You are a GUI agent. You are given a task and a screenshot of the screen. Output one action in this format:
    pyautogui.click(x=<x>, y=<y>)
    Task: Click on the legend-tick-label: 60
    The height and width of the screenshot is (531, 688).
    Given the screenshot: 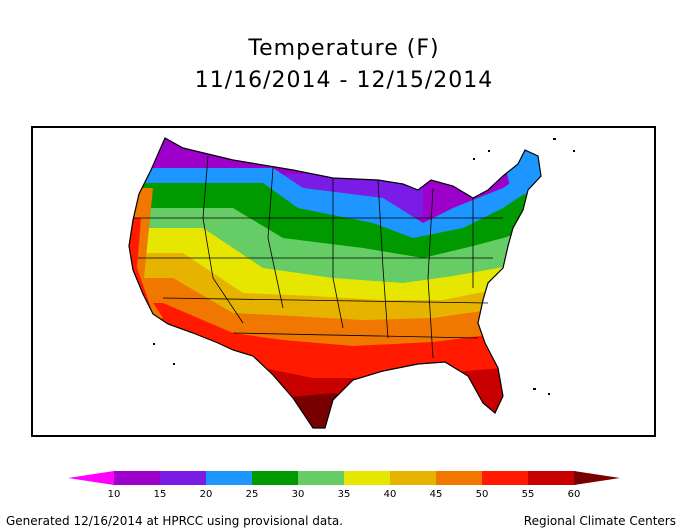 What is the action you would take?
    pyautogui.click(x=574, y=494)
    